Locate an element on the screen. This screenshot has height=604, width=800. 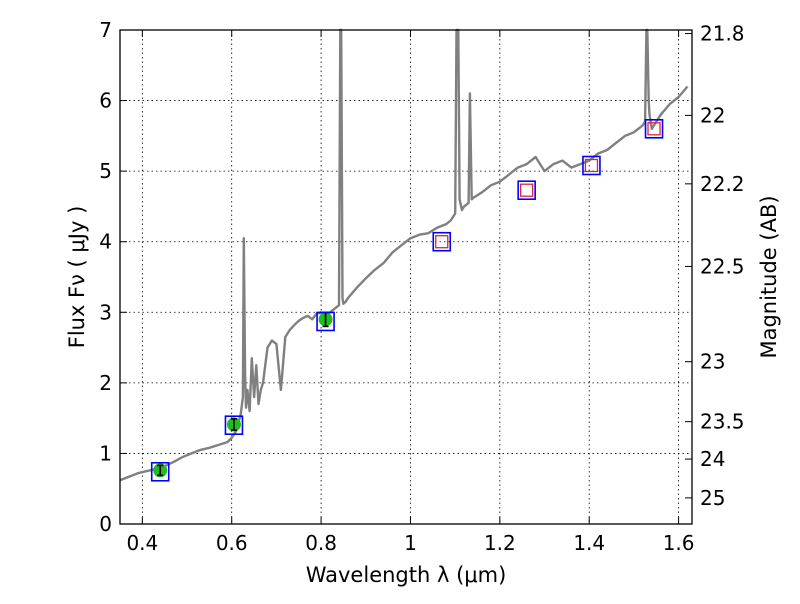
magnitude-tick-label: 22.2 is located at coordinates (722, 184).